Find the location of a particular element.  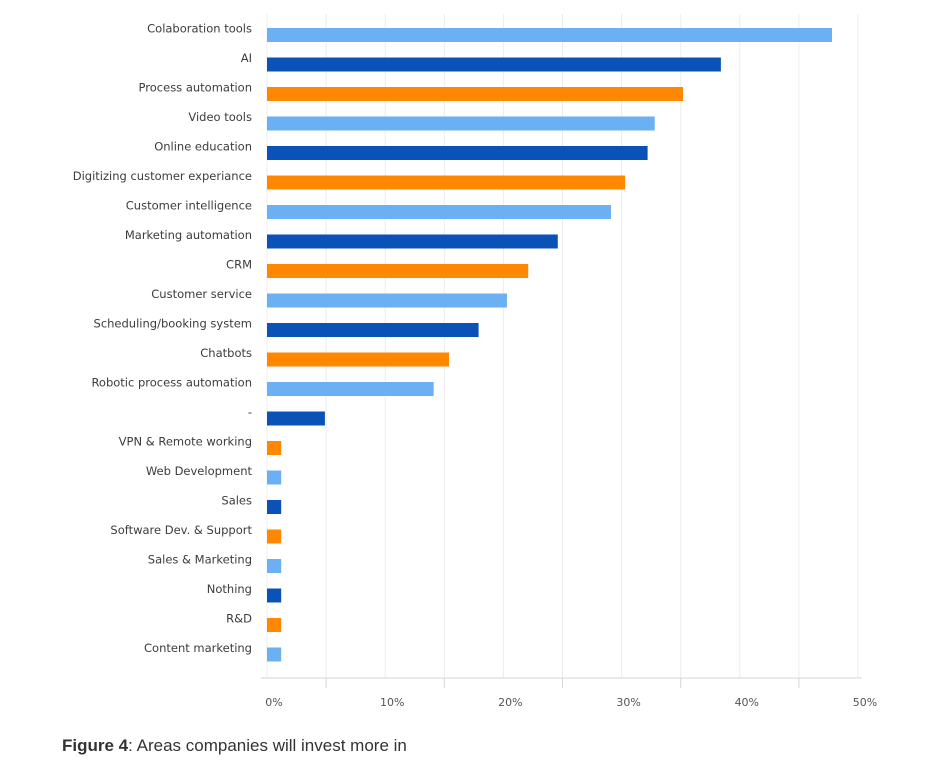

category-label: Customer service is located at coordinates (201, 294).